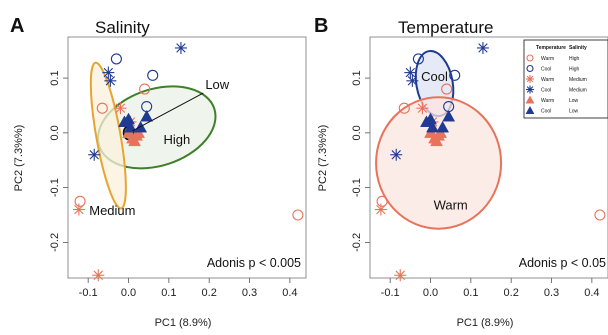 This screenshot has height=335, width=608. Describe the element at coordinates (17, 26) in the screenshot. I see `panel-letter-a: A` at that location.